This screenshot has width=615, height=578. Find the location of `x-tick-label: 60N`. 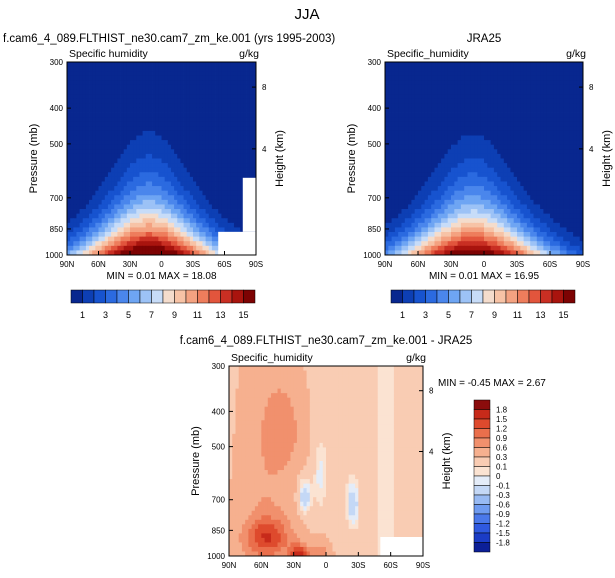

x-tick-label: 60N is located at coordinates (98, 264).